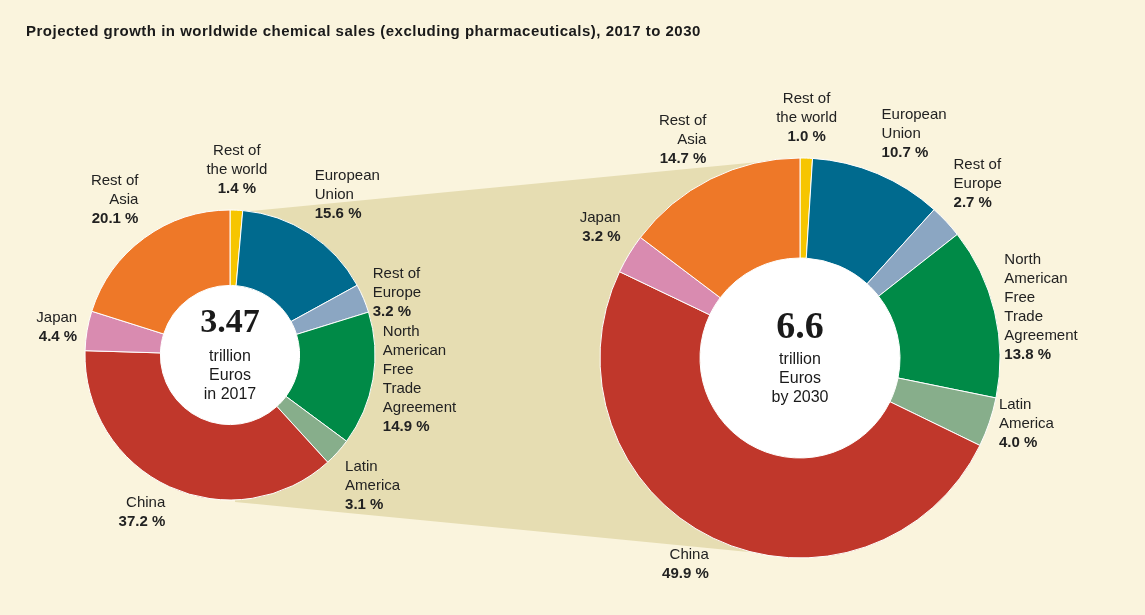 This screenshot has width=1145, height=615. What do you see at coordinates (364, 503) in the screenshot?
I see `data-label: 3.1 %` at bounding box center [364, 503].